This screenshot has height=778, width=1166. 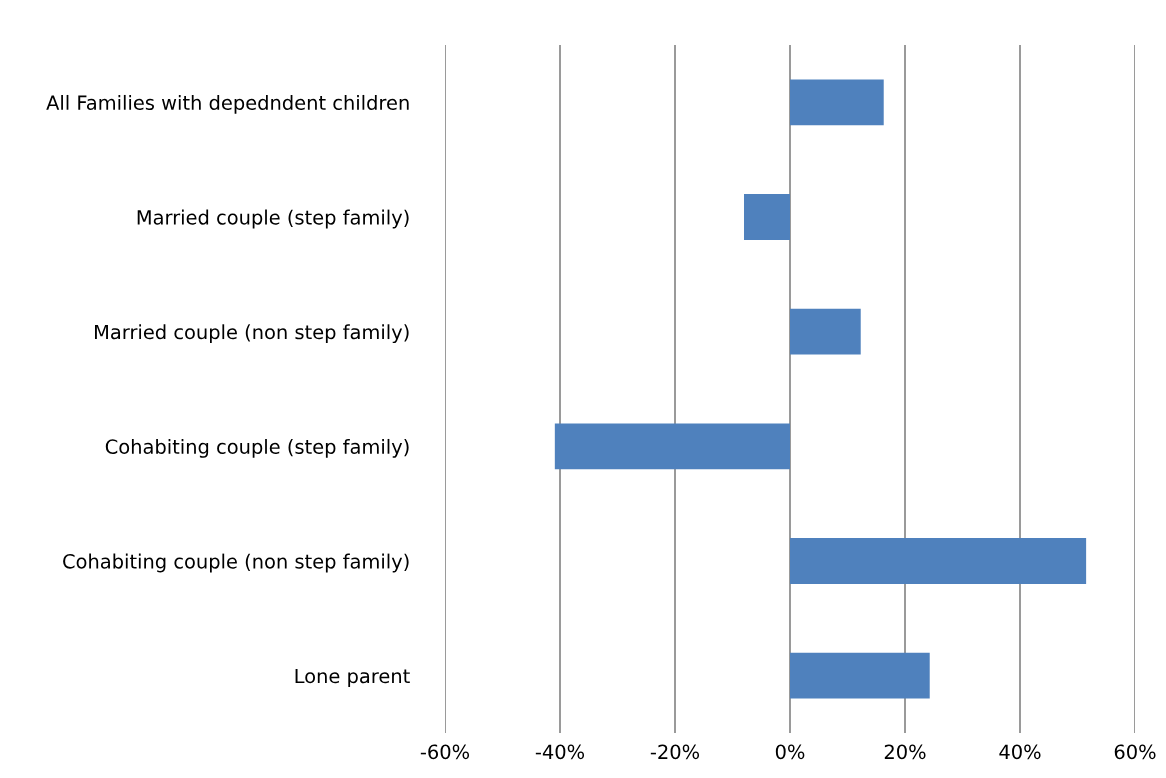 I want to click on x-tick-label: -40%, so click(x=560, y=752).